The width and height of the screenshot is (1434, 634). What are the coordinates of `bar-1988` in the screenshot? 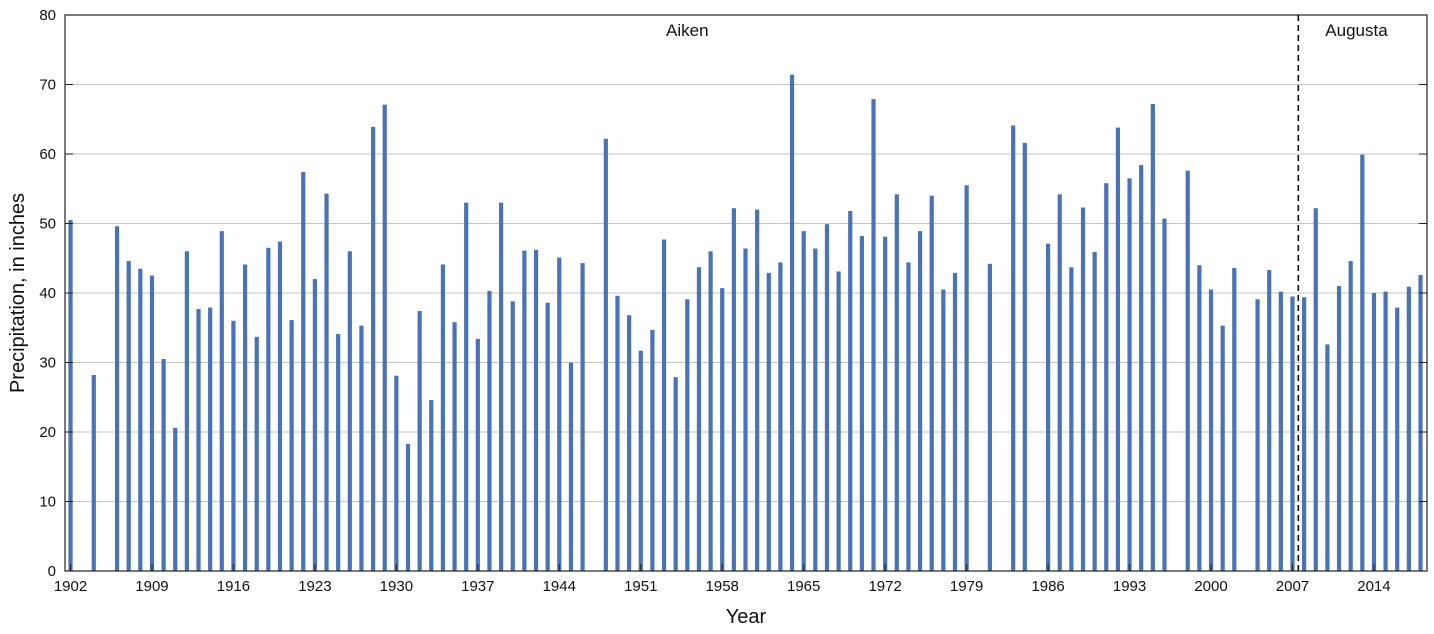 It's located at (1071, 419).